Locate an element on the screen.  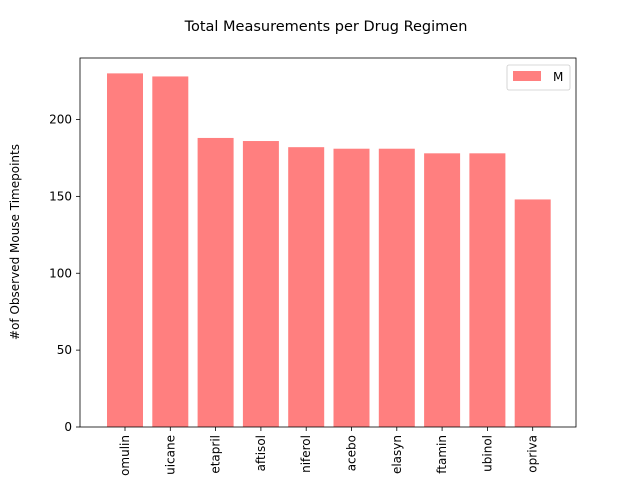
chart-title: Total Measurements per Drug Regimen is located at coordinates (326, 27).